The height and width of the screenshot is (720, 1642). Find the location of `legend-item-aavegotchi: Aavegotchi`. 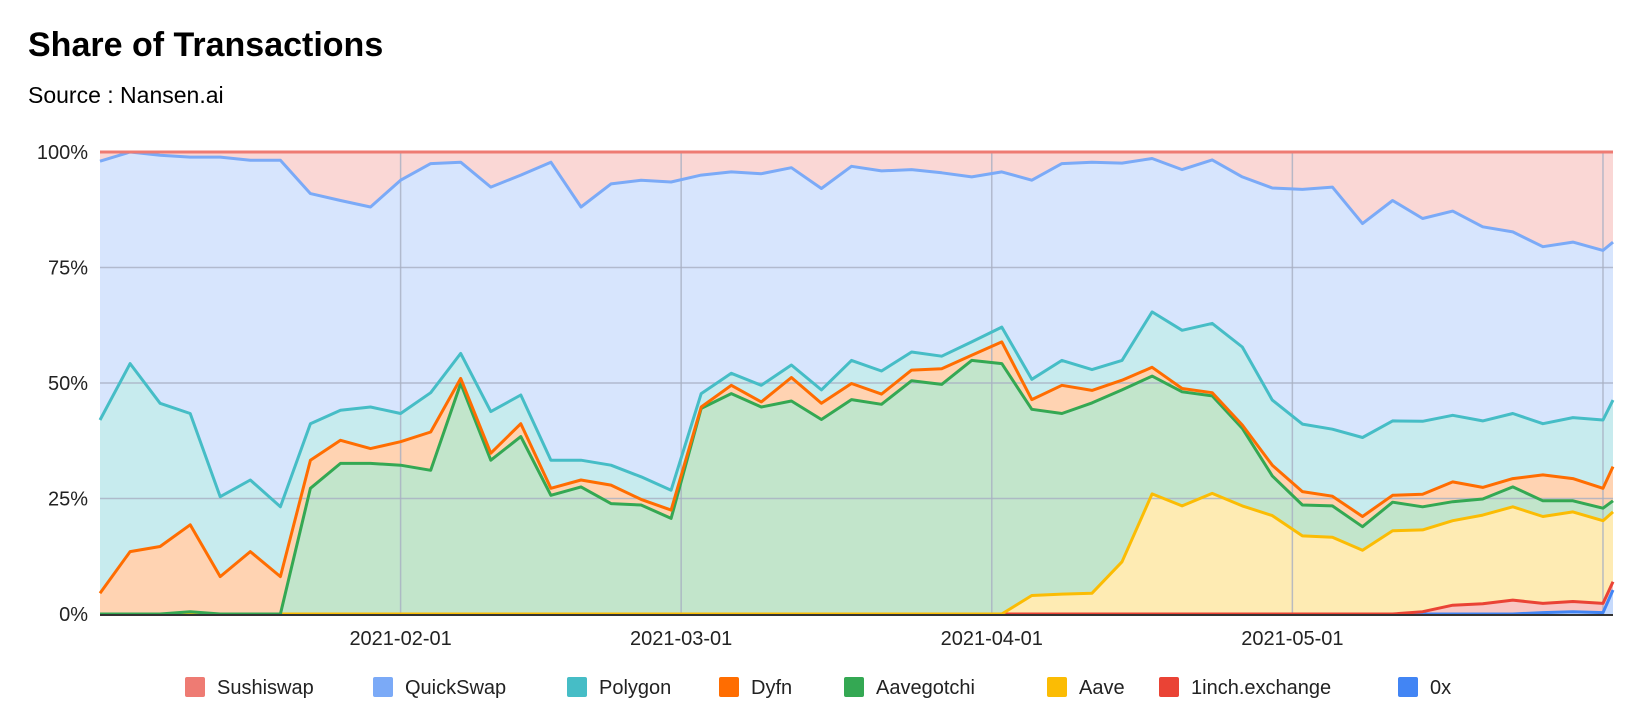

legend-item-aavegotchi: Aavegotchi is located at coordinates (909, 688).